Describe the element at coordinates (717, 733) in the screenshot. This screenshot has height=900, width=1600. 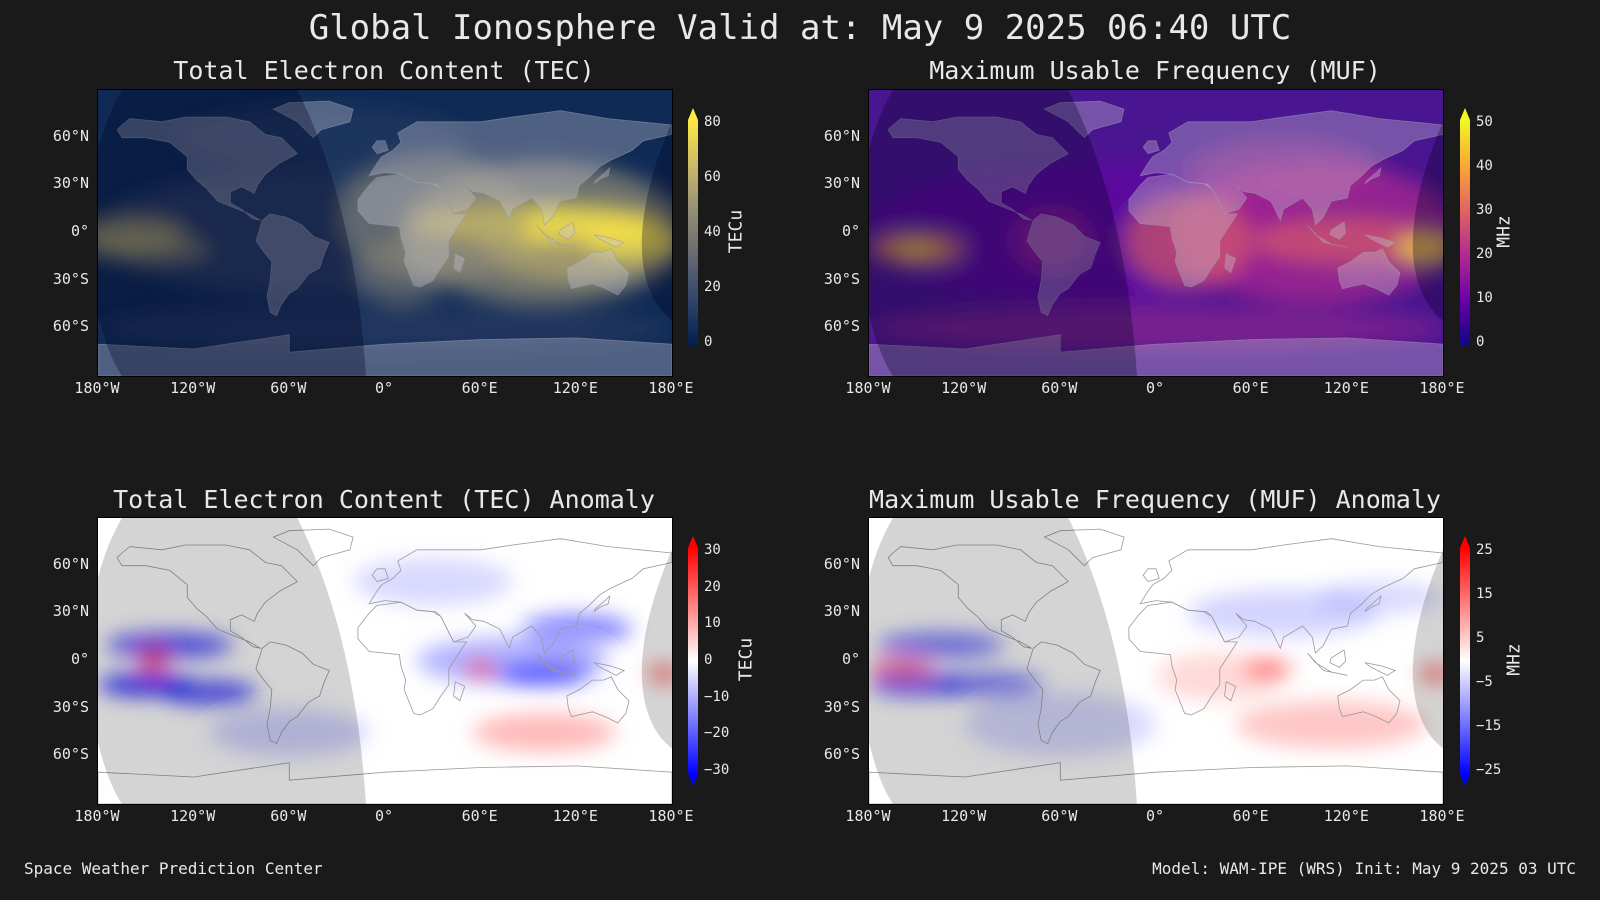
I see `colorbar-tick-label: −20` at that location.